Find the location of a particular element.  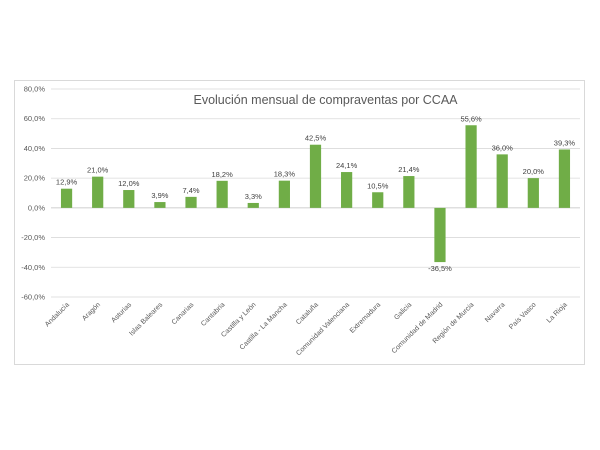

data-label: 12,9% is located at coordinates (67, 182).